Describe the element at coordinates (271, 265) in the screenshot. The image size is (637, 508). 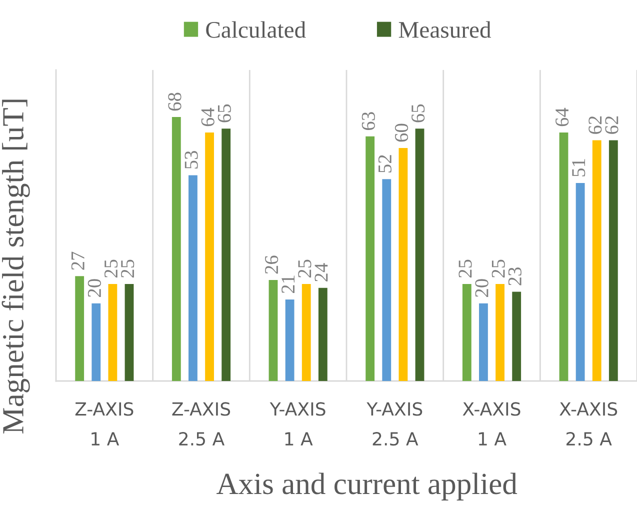
I see `data-label: 26` at that location.